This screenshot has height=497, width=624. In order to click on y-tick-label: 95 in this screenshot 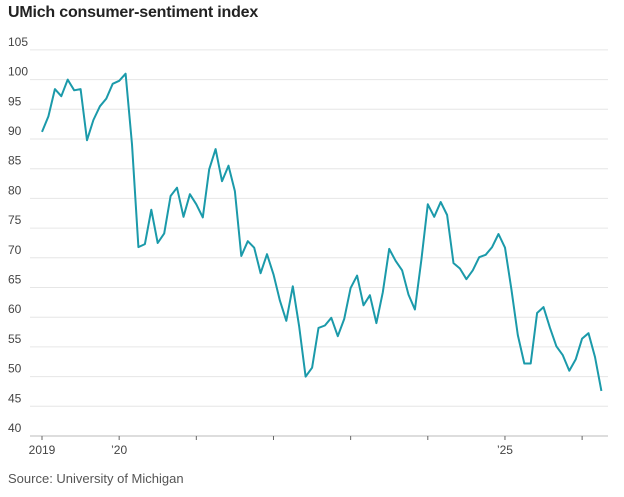, I will do `click(15, 101)`.